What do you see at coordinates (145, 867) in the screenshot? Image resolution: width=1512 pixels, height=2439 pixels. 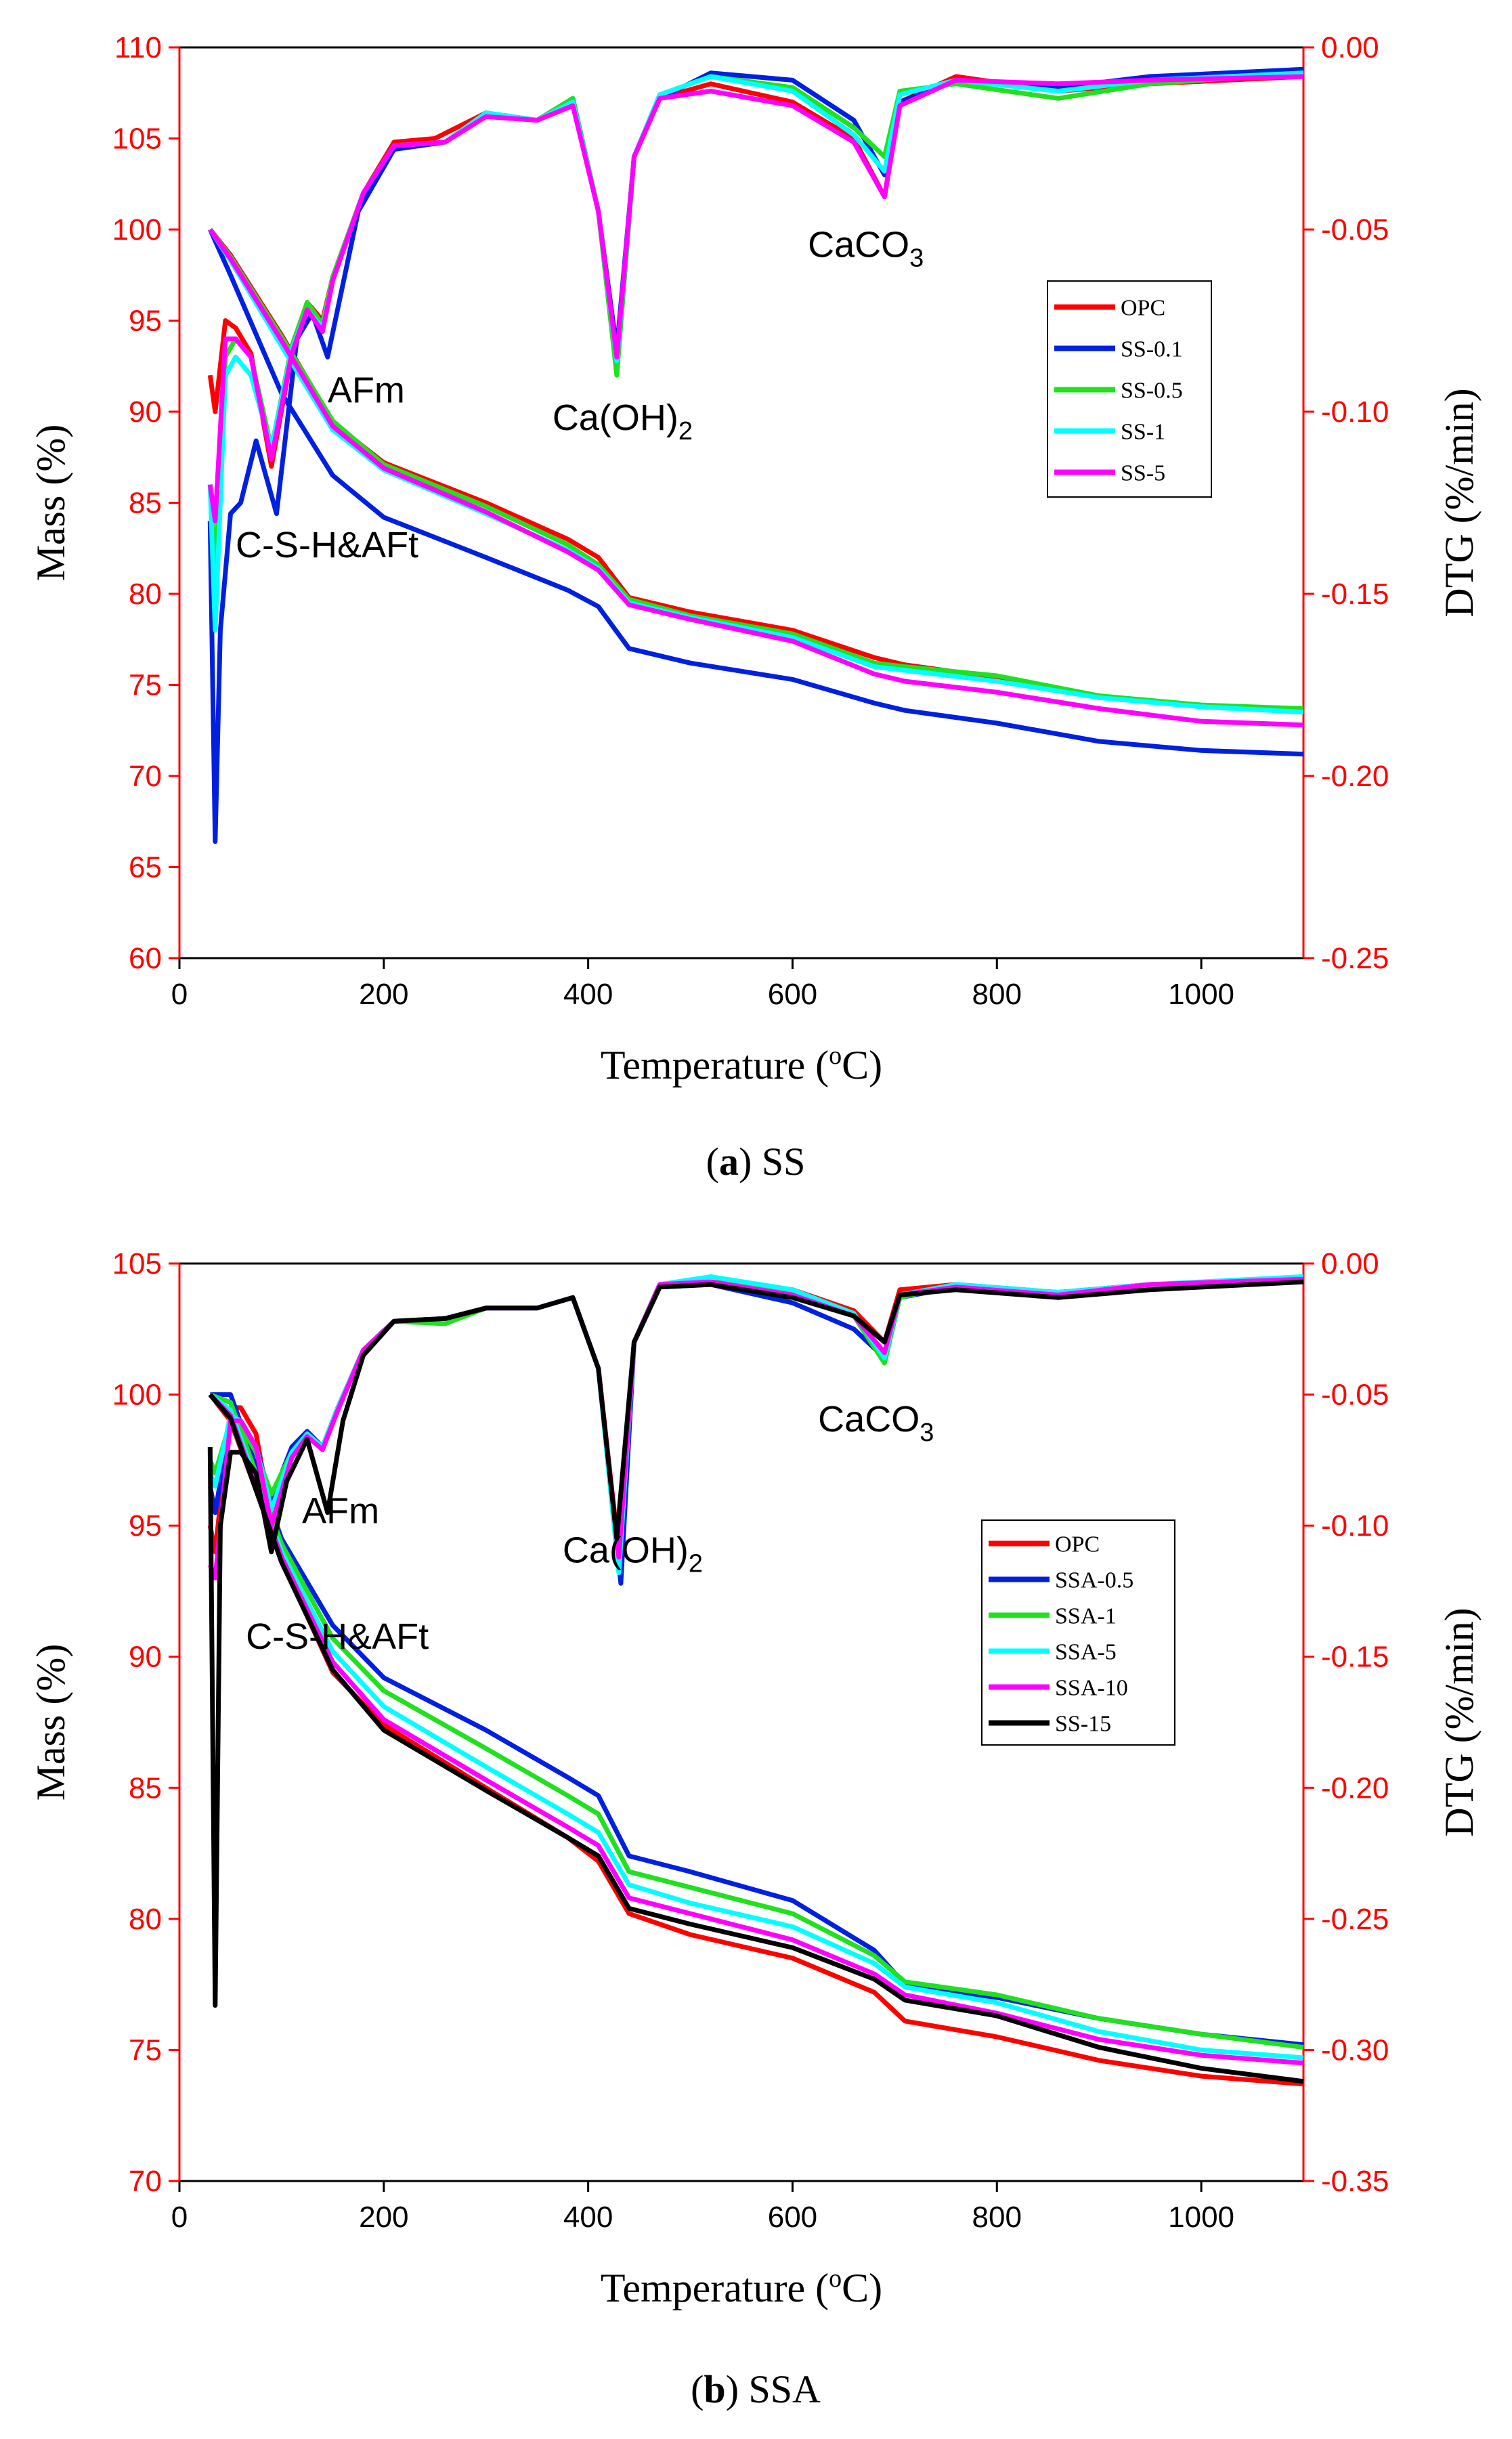 I see `y-left-tick-label: 65` at bounding box center [145, 867].